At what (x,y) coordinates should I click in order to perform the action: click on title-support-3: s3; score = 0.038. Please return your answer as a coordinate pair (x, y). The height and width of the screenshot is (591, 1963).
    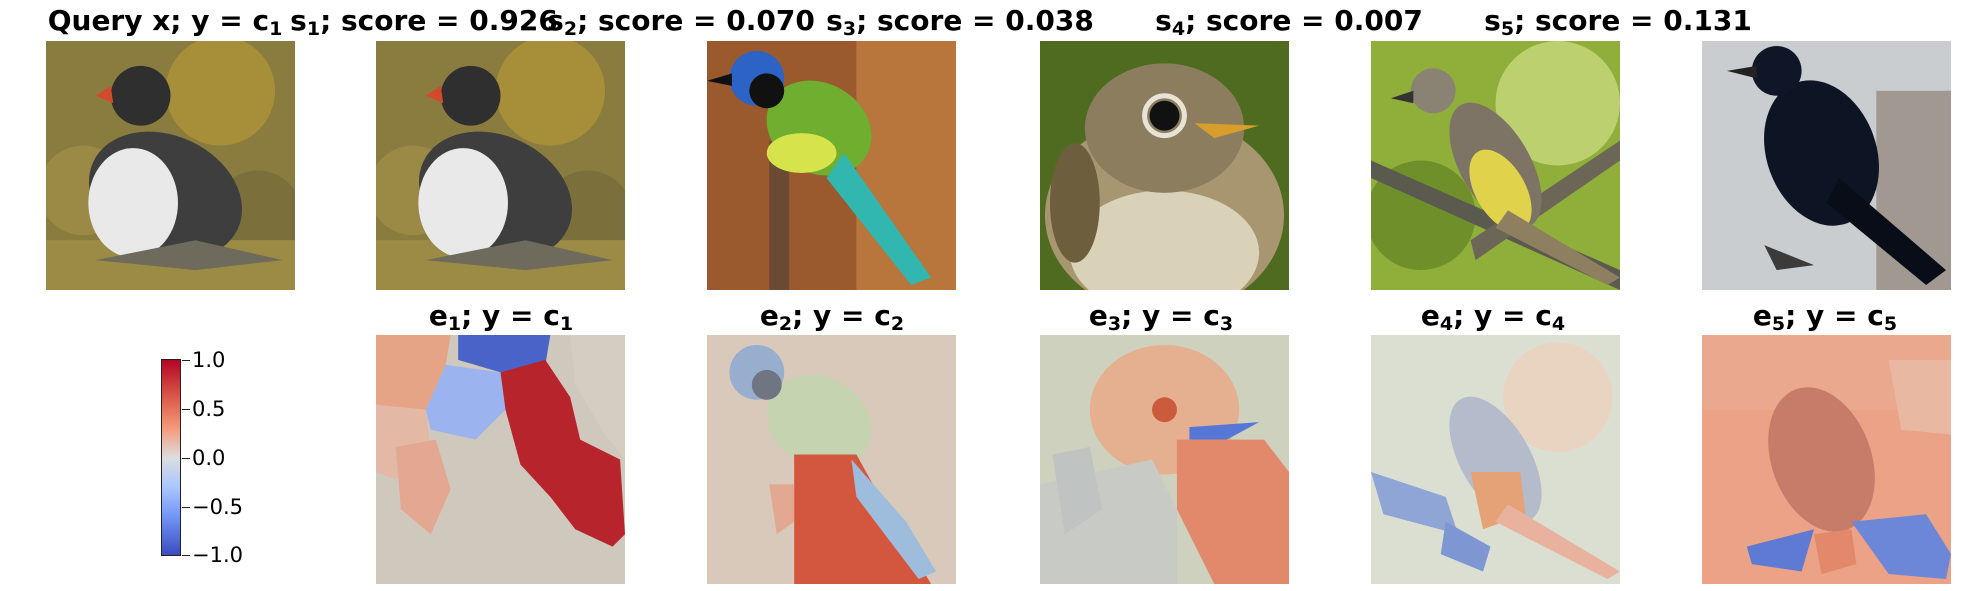
    Looking at the image, I should click on (960, 22).